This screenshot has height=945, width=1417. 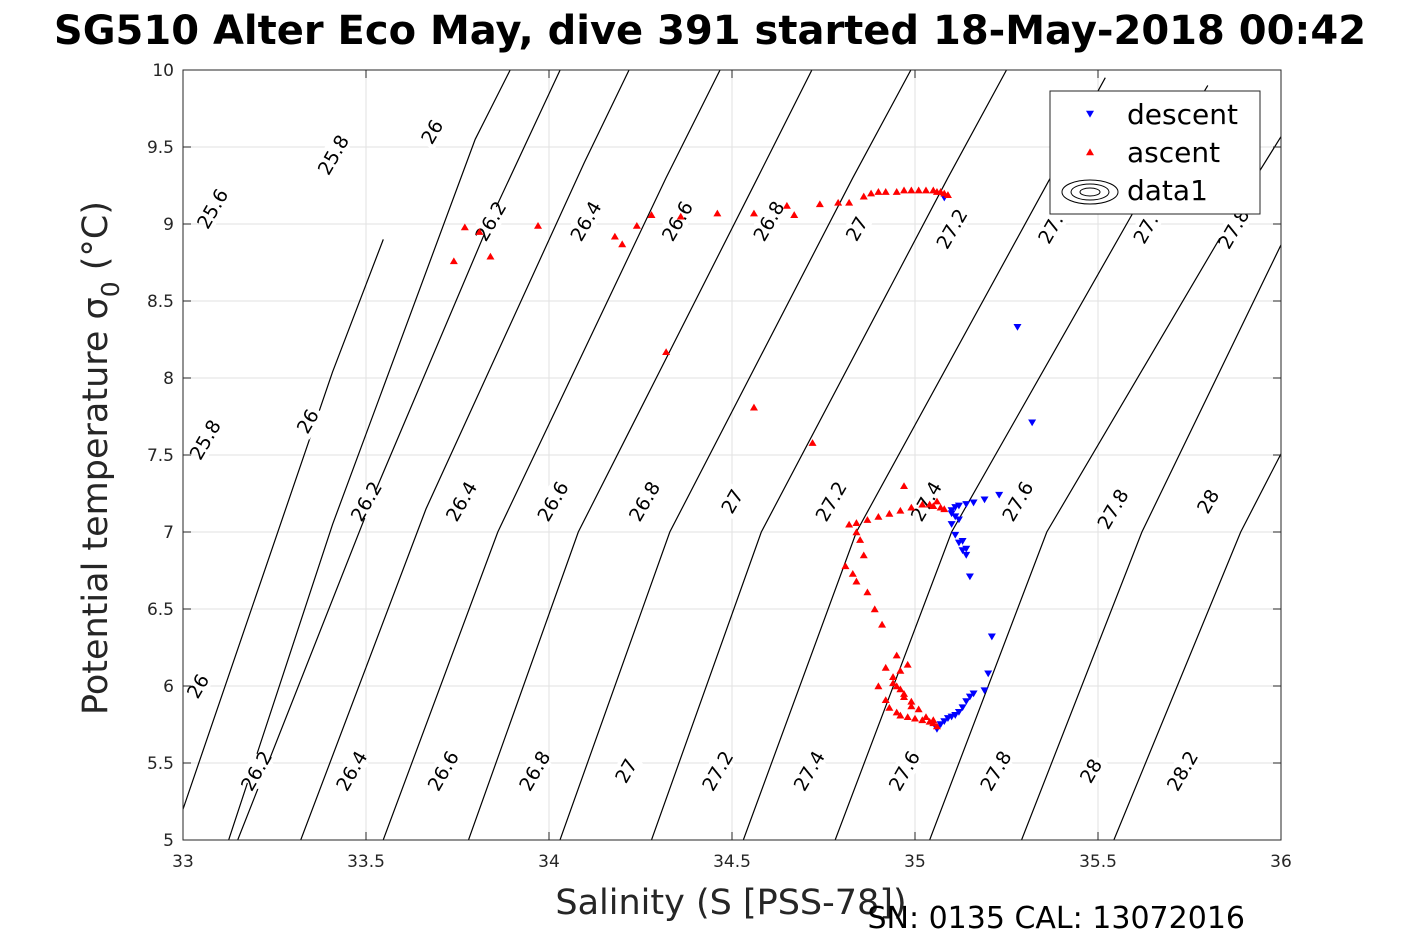 What do you see at coordinates (163, 71) in the screenshot?
I see `y-tick-label: 10` at bounding box center [163, 71].